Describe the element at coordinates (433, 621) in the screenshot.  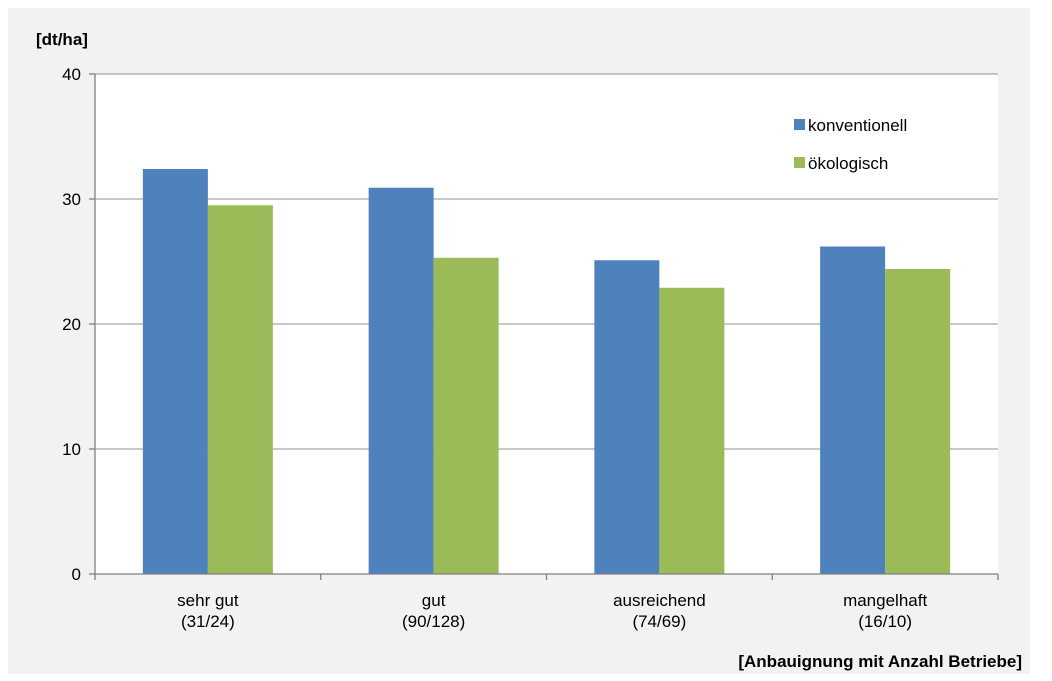
I see `x-tick-label: (90/128)` at that location.